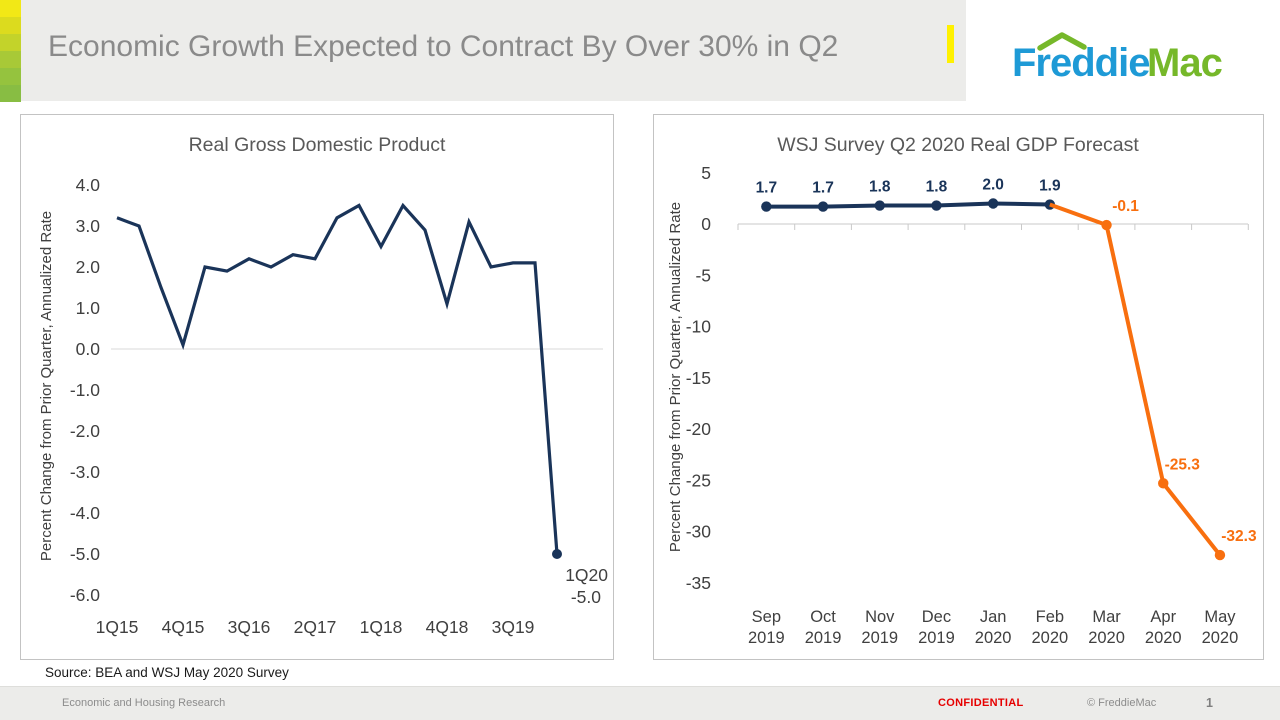 The height and width of the screenshot is (720, 1280). What do you see at coordinates (117, 627) in the screenshot?
I see `x-tick-label: 1Q15` at bounding box center [117, 627].